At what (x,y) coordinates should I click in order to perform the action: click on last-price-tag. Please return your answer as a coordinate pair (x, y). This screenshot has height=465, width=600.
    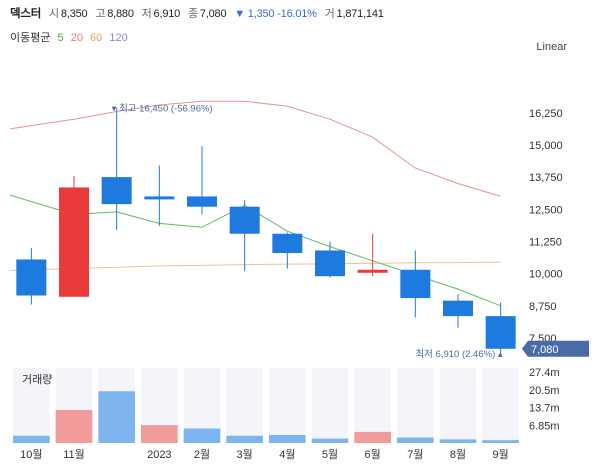
    Looking at the image, I should click on (555, 348).